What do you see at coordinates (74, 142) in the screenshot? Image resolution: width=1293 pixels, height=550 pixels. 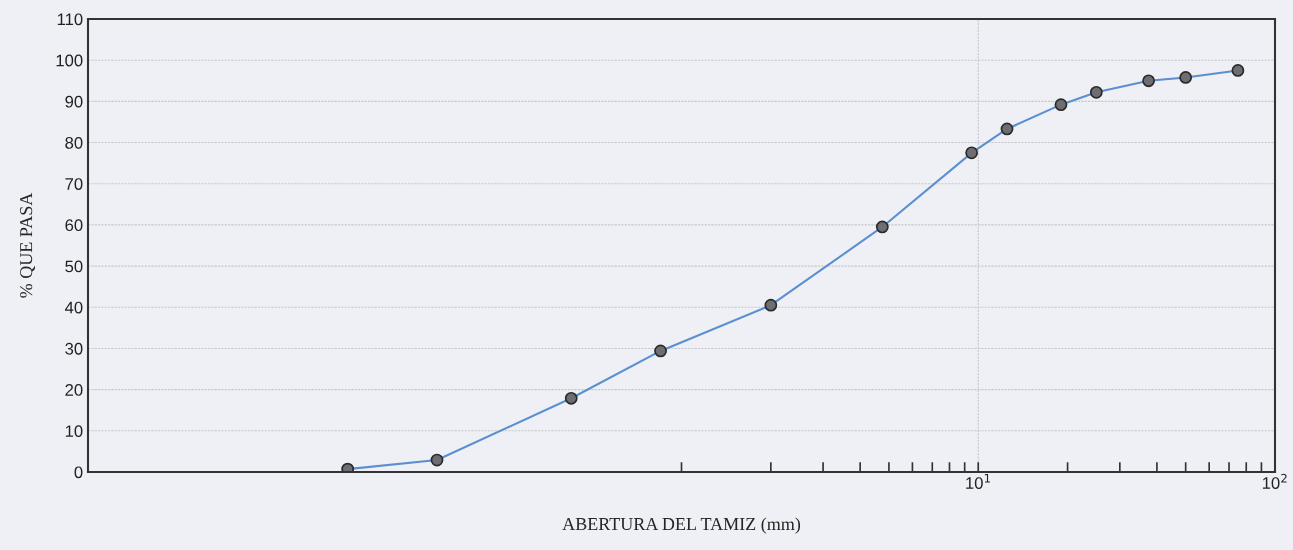 I see `y-tick-label: 80` at bounding box center [74, 142].